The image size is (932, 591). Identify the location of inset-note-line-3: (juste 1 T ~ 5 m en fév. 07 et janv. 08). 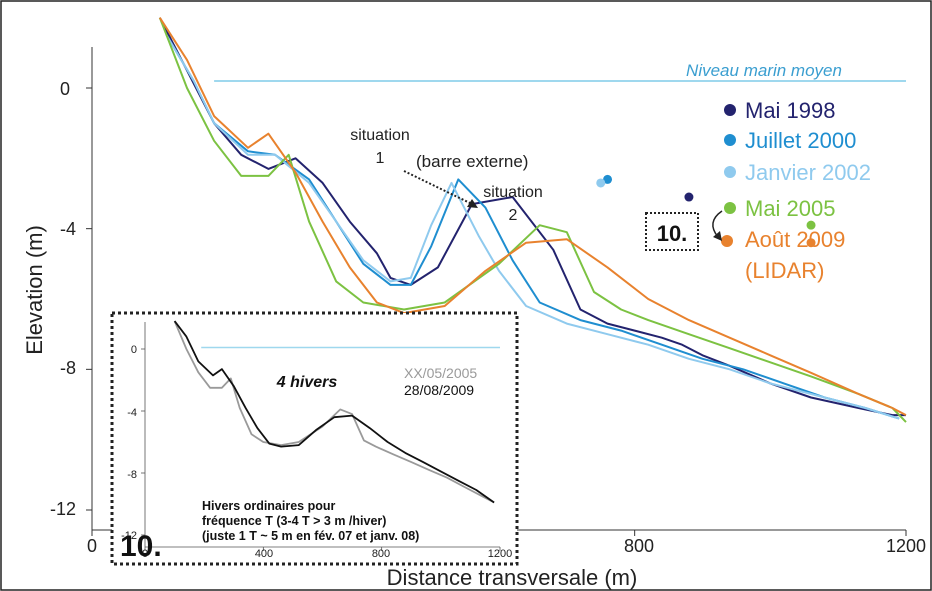
(310, 536).